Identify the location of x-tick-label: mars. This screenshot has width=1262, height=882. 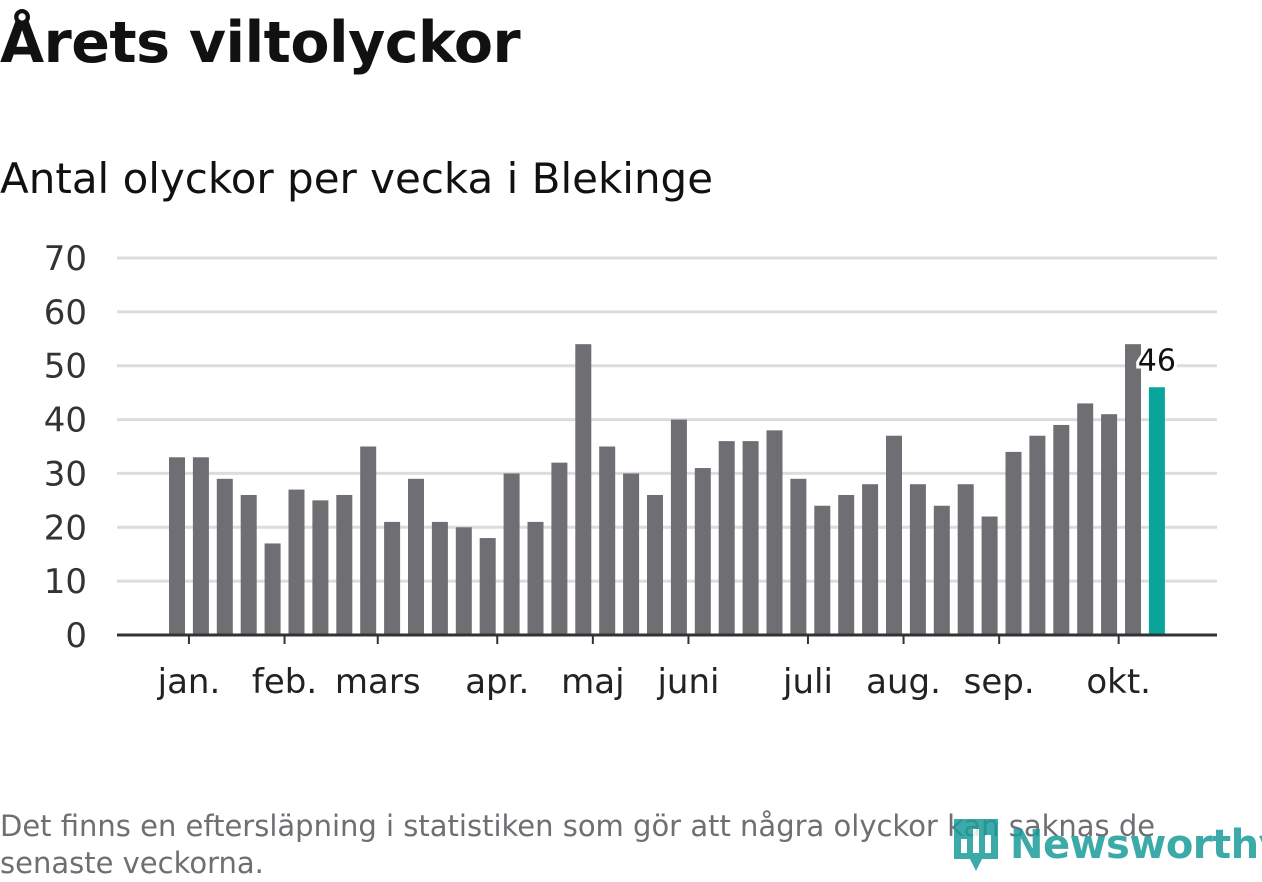
(378, 682).